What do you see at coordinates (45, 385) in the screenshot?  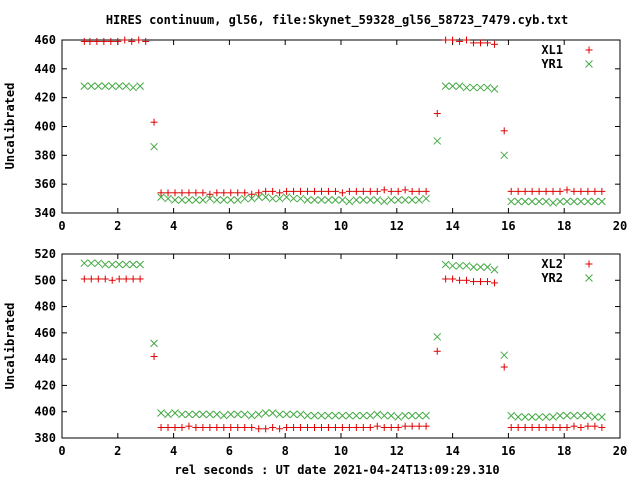 I see `y-tick-label: 420` at bounding box center [45, 385].